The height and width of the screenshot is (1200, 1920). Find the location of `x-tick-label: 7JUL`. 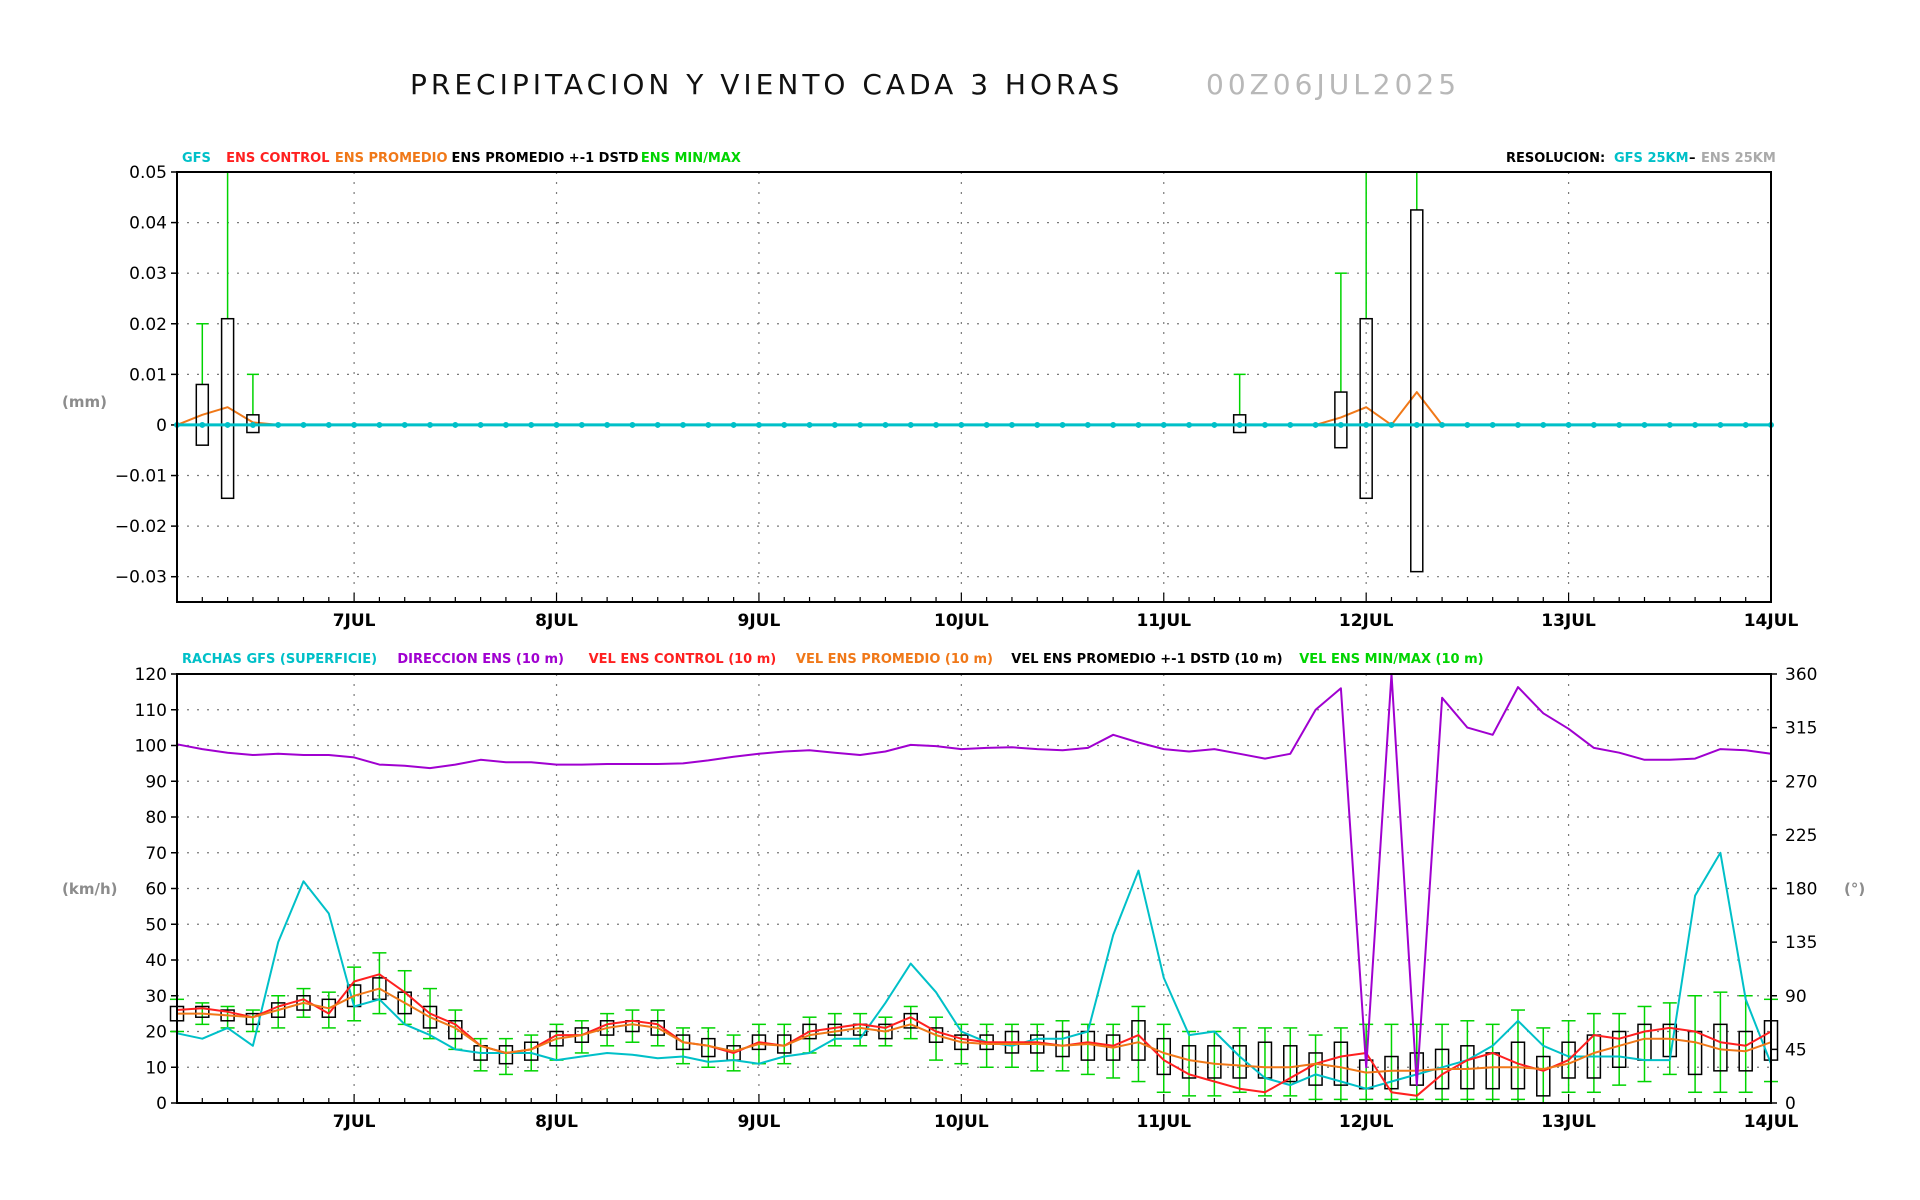

x-tick-label: 7JUL is located at coordinates (354, 1122).